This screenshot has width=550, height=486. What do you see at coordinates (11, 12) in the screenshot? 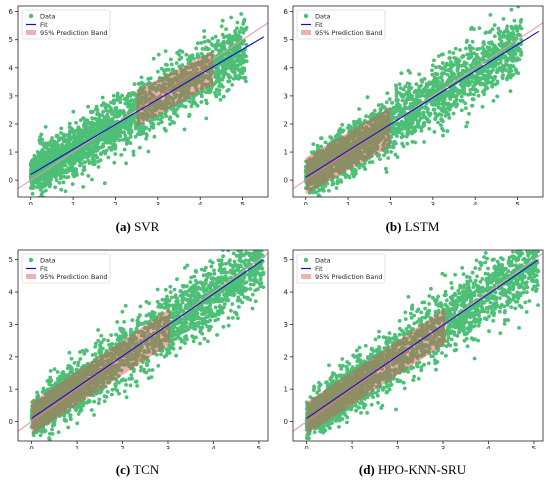
I see `y-tick-label: 6` at bounding box center [11, 12].